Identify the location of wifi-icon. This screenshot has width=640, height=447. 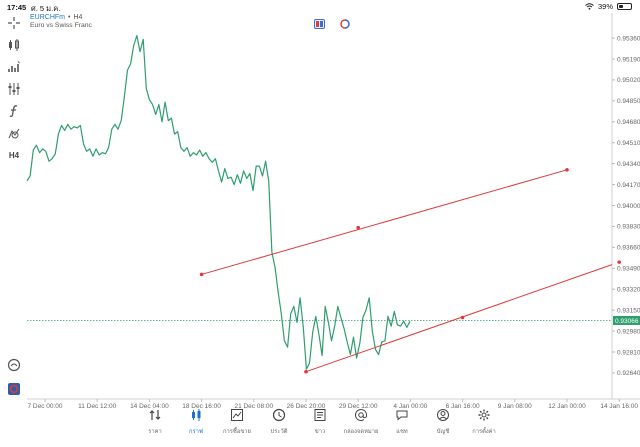
(589, 6).